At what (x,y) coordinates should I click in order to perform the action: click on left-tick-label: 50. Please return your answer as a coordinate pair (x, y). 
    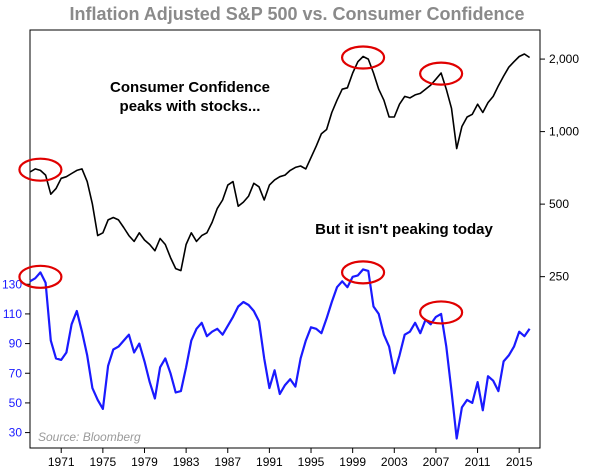
    Looking at the image, I should click on (16, 403).